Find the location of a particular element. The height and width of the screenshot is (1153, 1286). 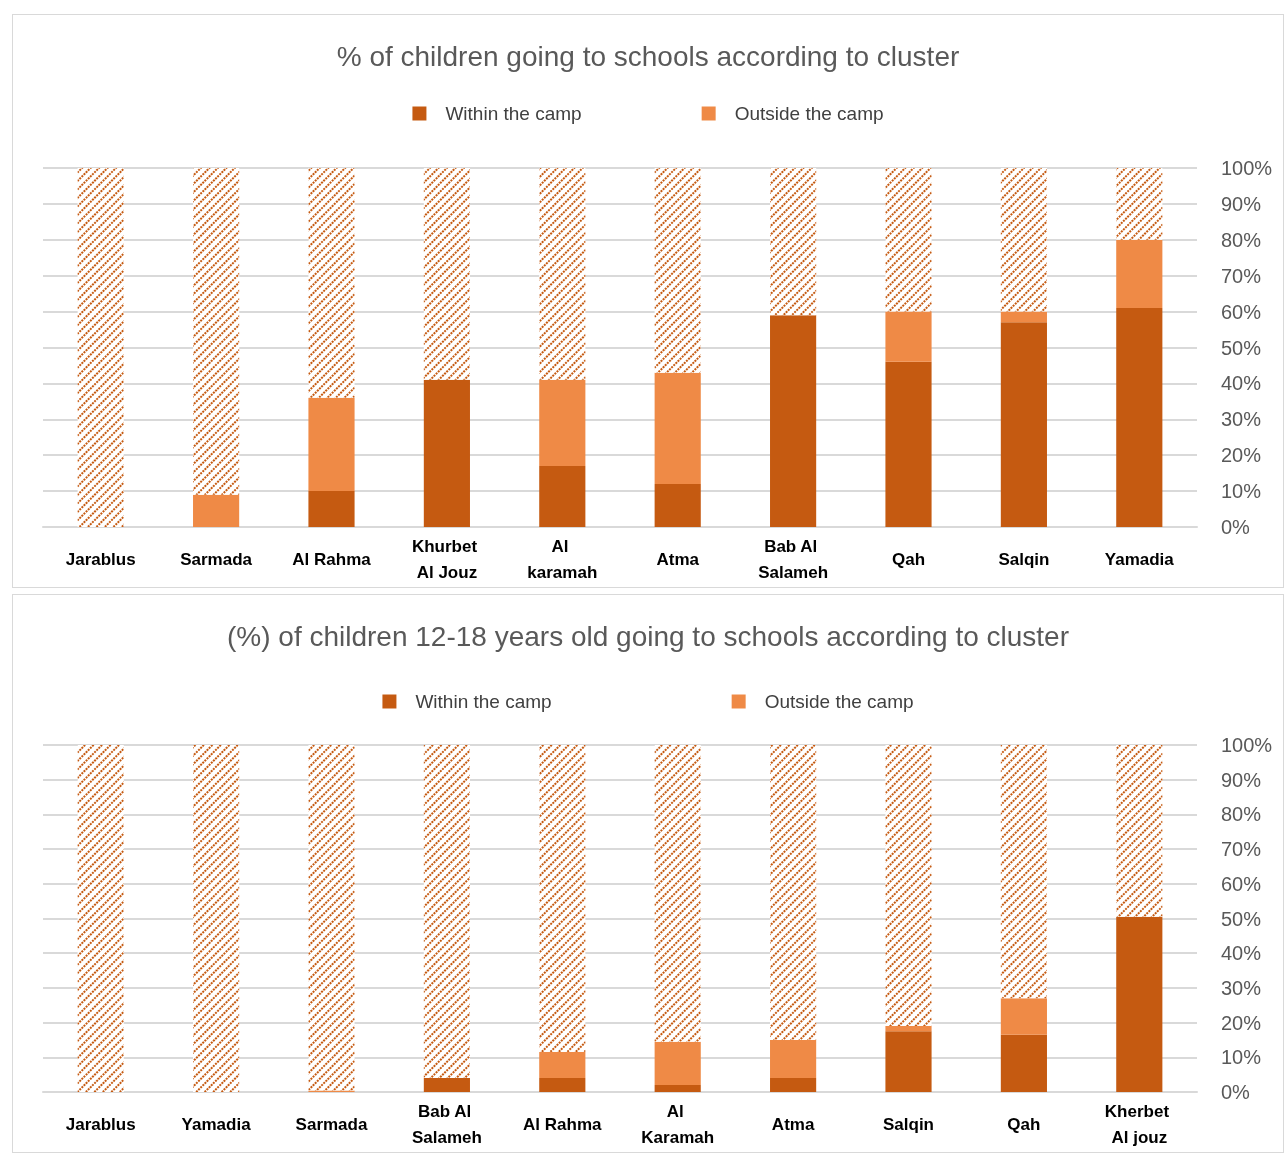

chart-title: (%) of children 12-18 years old going to schools according to cluster is located at coordinates (648, 636).